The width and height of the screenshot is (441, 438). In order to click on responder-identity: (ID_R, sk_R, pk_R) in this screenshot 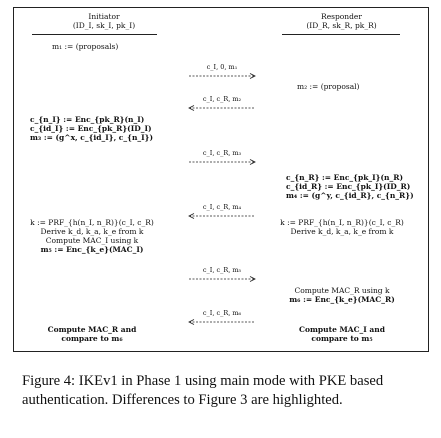, I will do `click(341, 25)`.